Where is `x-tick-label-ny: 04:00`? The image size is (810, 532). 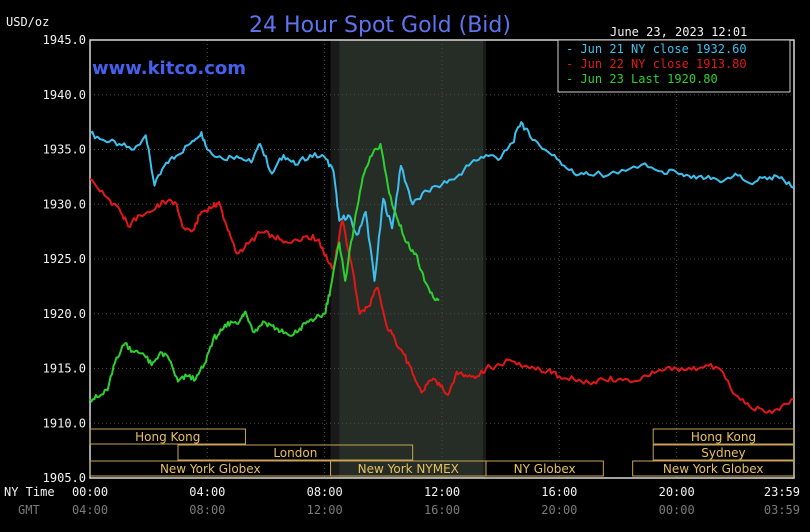
x-tick-label-ny: 04:00 is located at coordinates (207, 492).